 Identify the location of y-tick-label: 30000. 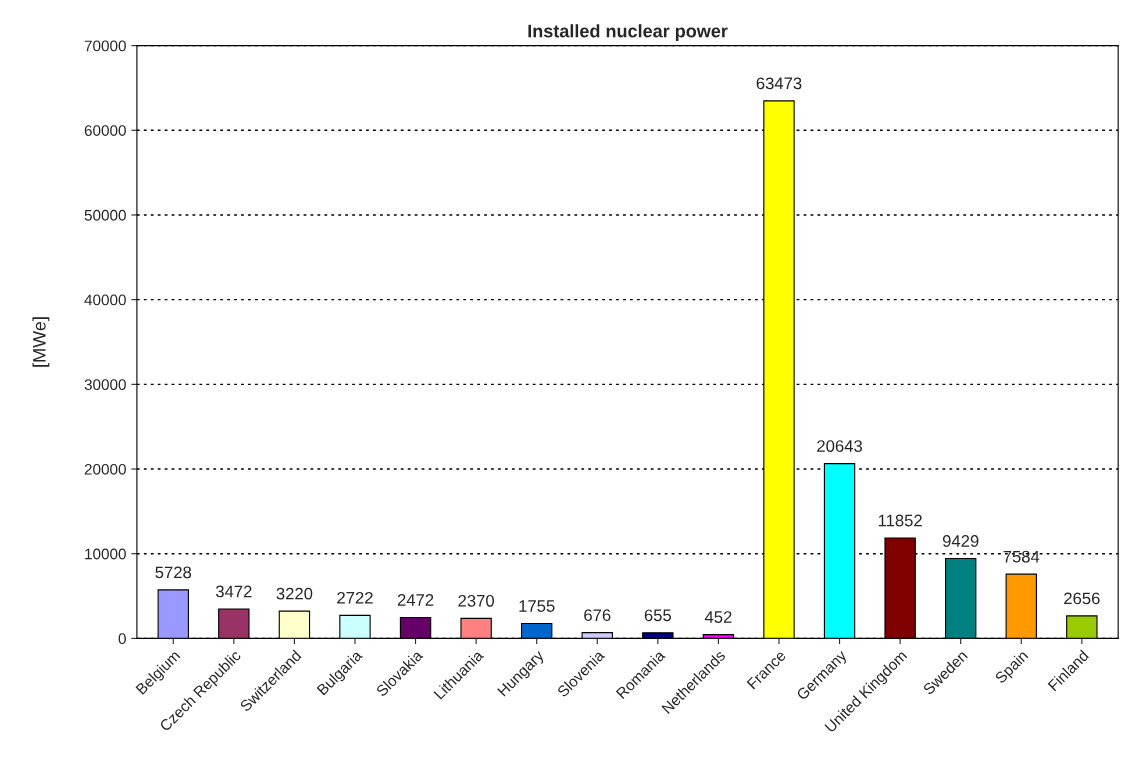
(105, 385).